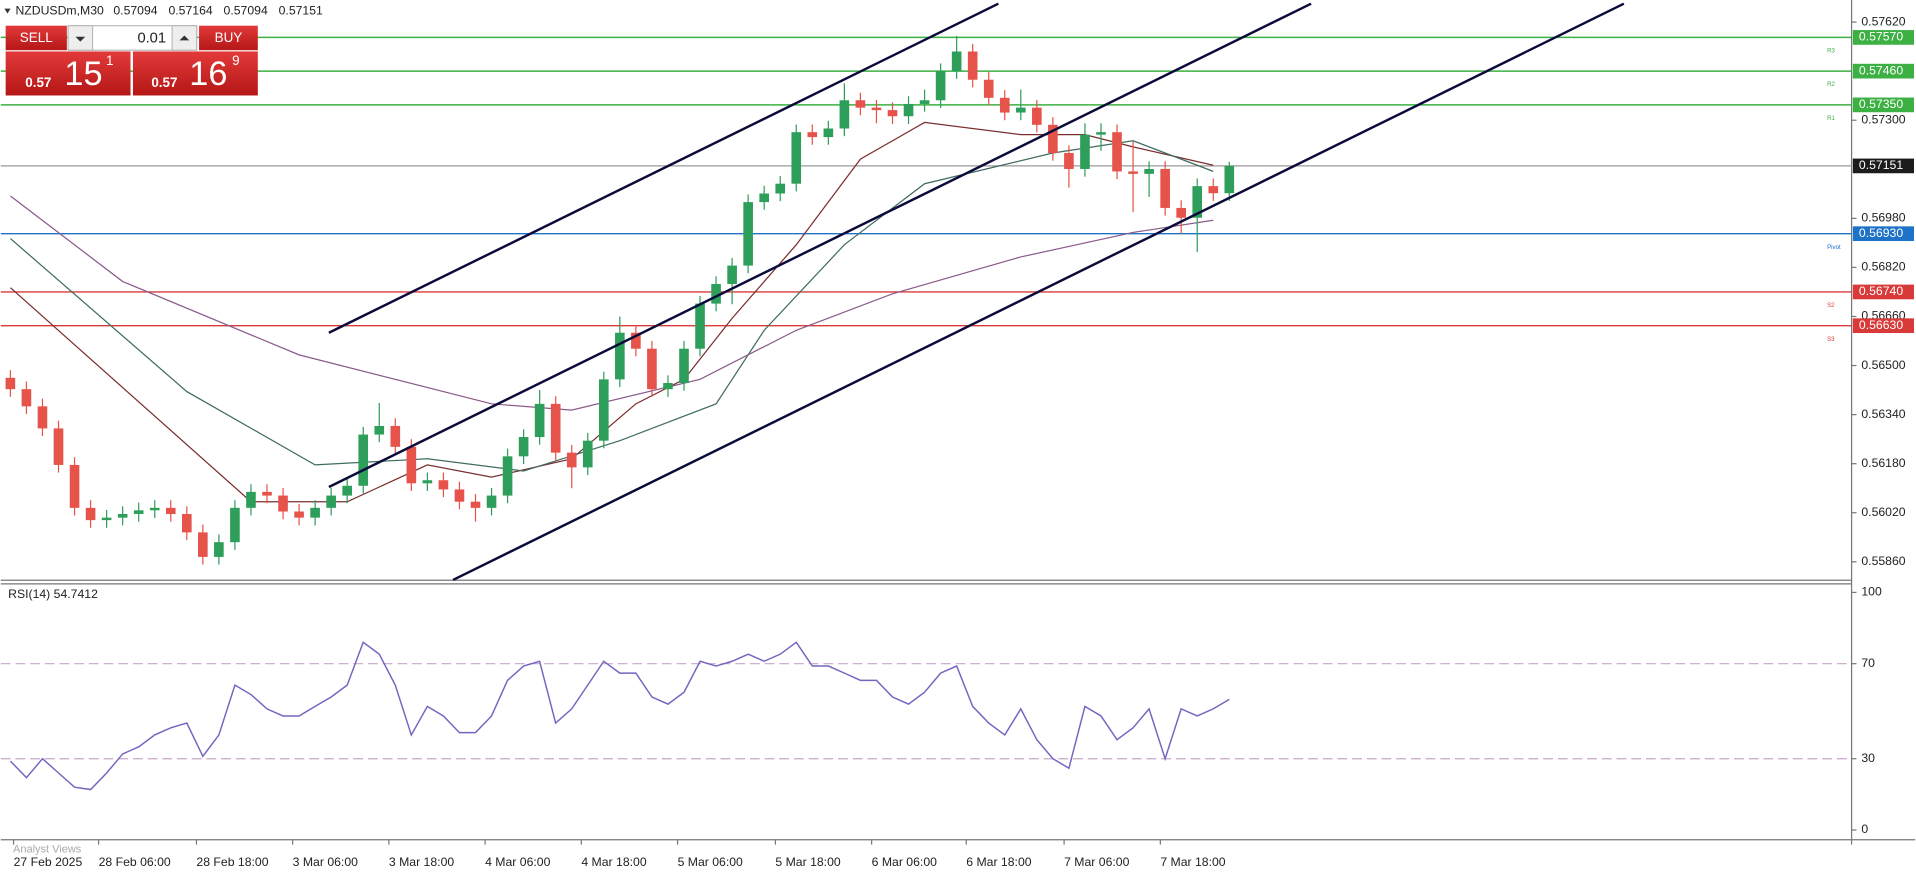 Image resolution: width=1916 pixels, height=874 pixels. What do you see at coordinates (1868, 663) in the screenshot?
I see `rsi-tick-label: 70` at bounding box center [1868, 663].